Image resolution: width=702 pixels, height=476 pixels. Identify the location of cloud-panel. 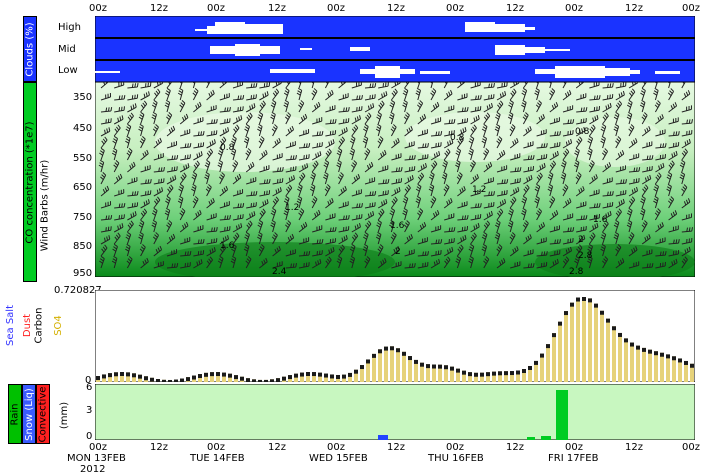
(395, 49).